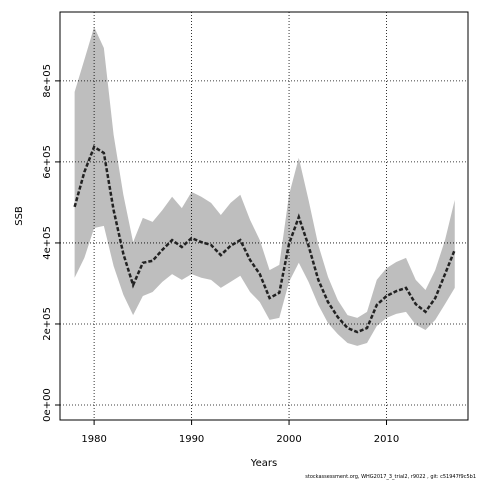 This screenshot has height=480, width=480. I want to click on x-tick-label: 1990, so click(191, 439).